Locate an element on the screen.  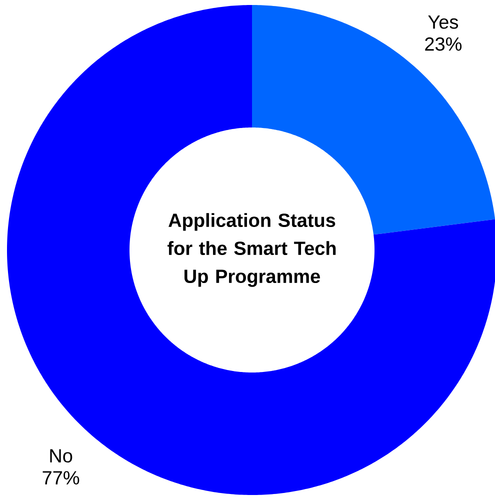
slice-label: Yes is located at coordinates (443, 22).